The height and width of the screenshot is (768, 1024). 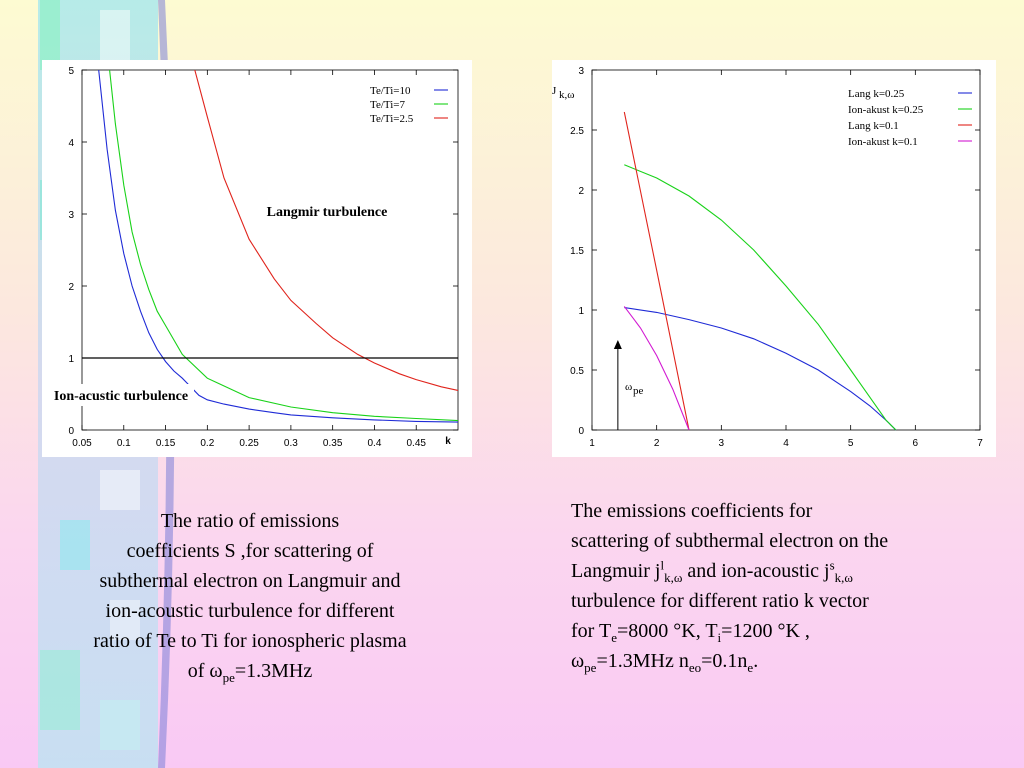 I want to click on left-caption-line: ratio of Te to Ti for ionospheric plasma, so click(x=250, y=641).